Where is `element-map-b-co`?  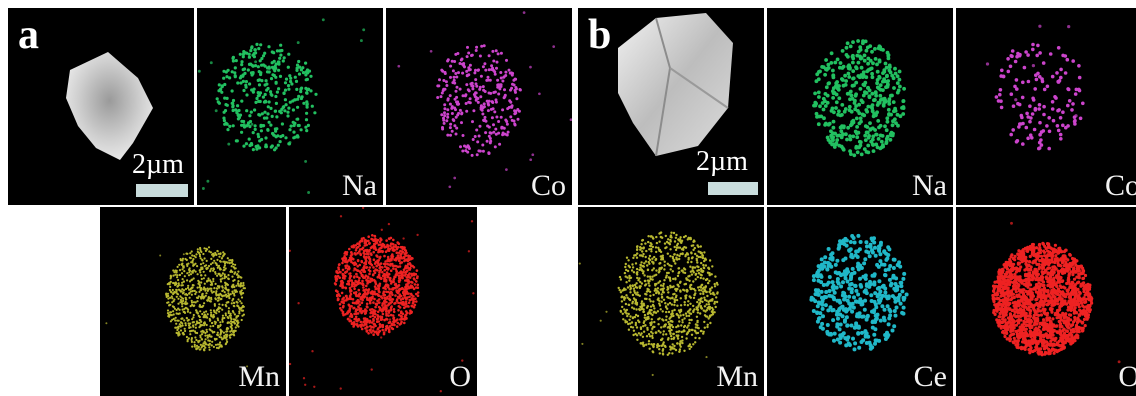 element-map-b-co is located at coordinates (1035, 87).